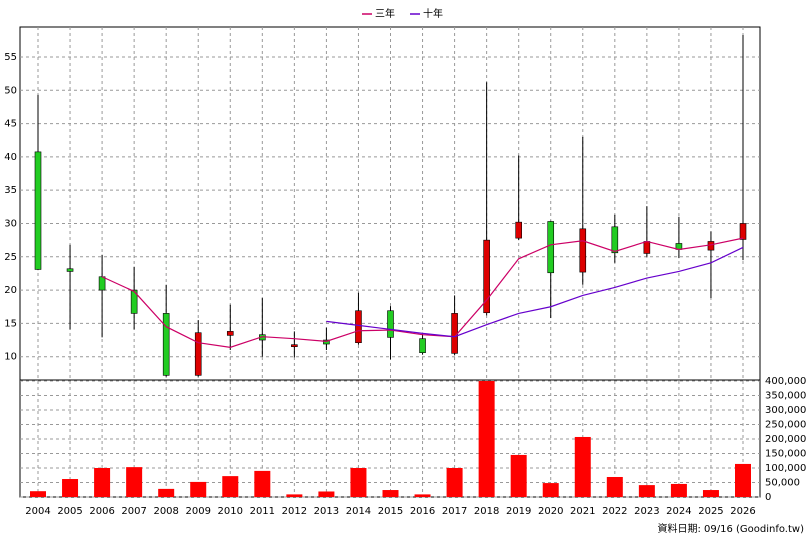 The width and height of the screenshot is (808, 540). Describe the element at coordinates (10, 190) in the screenshot. I see `y-tick-label: 35` at that location.